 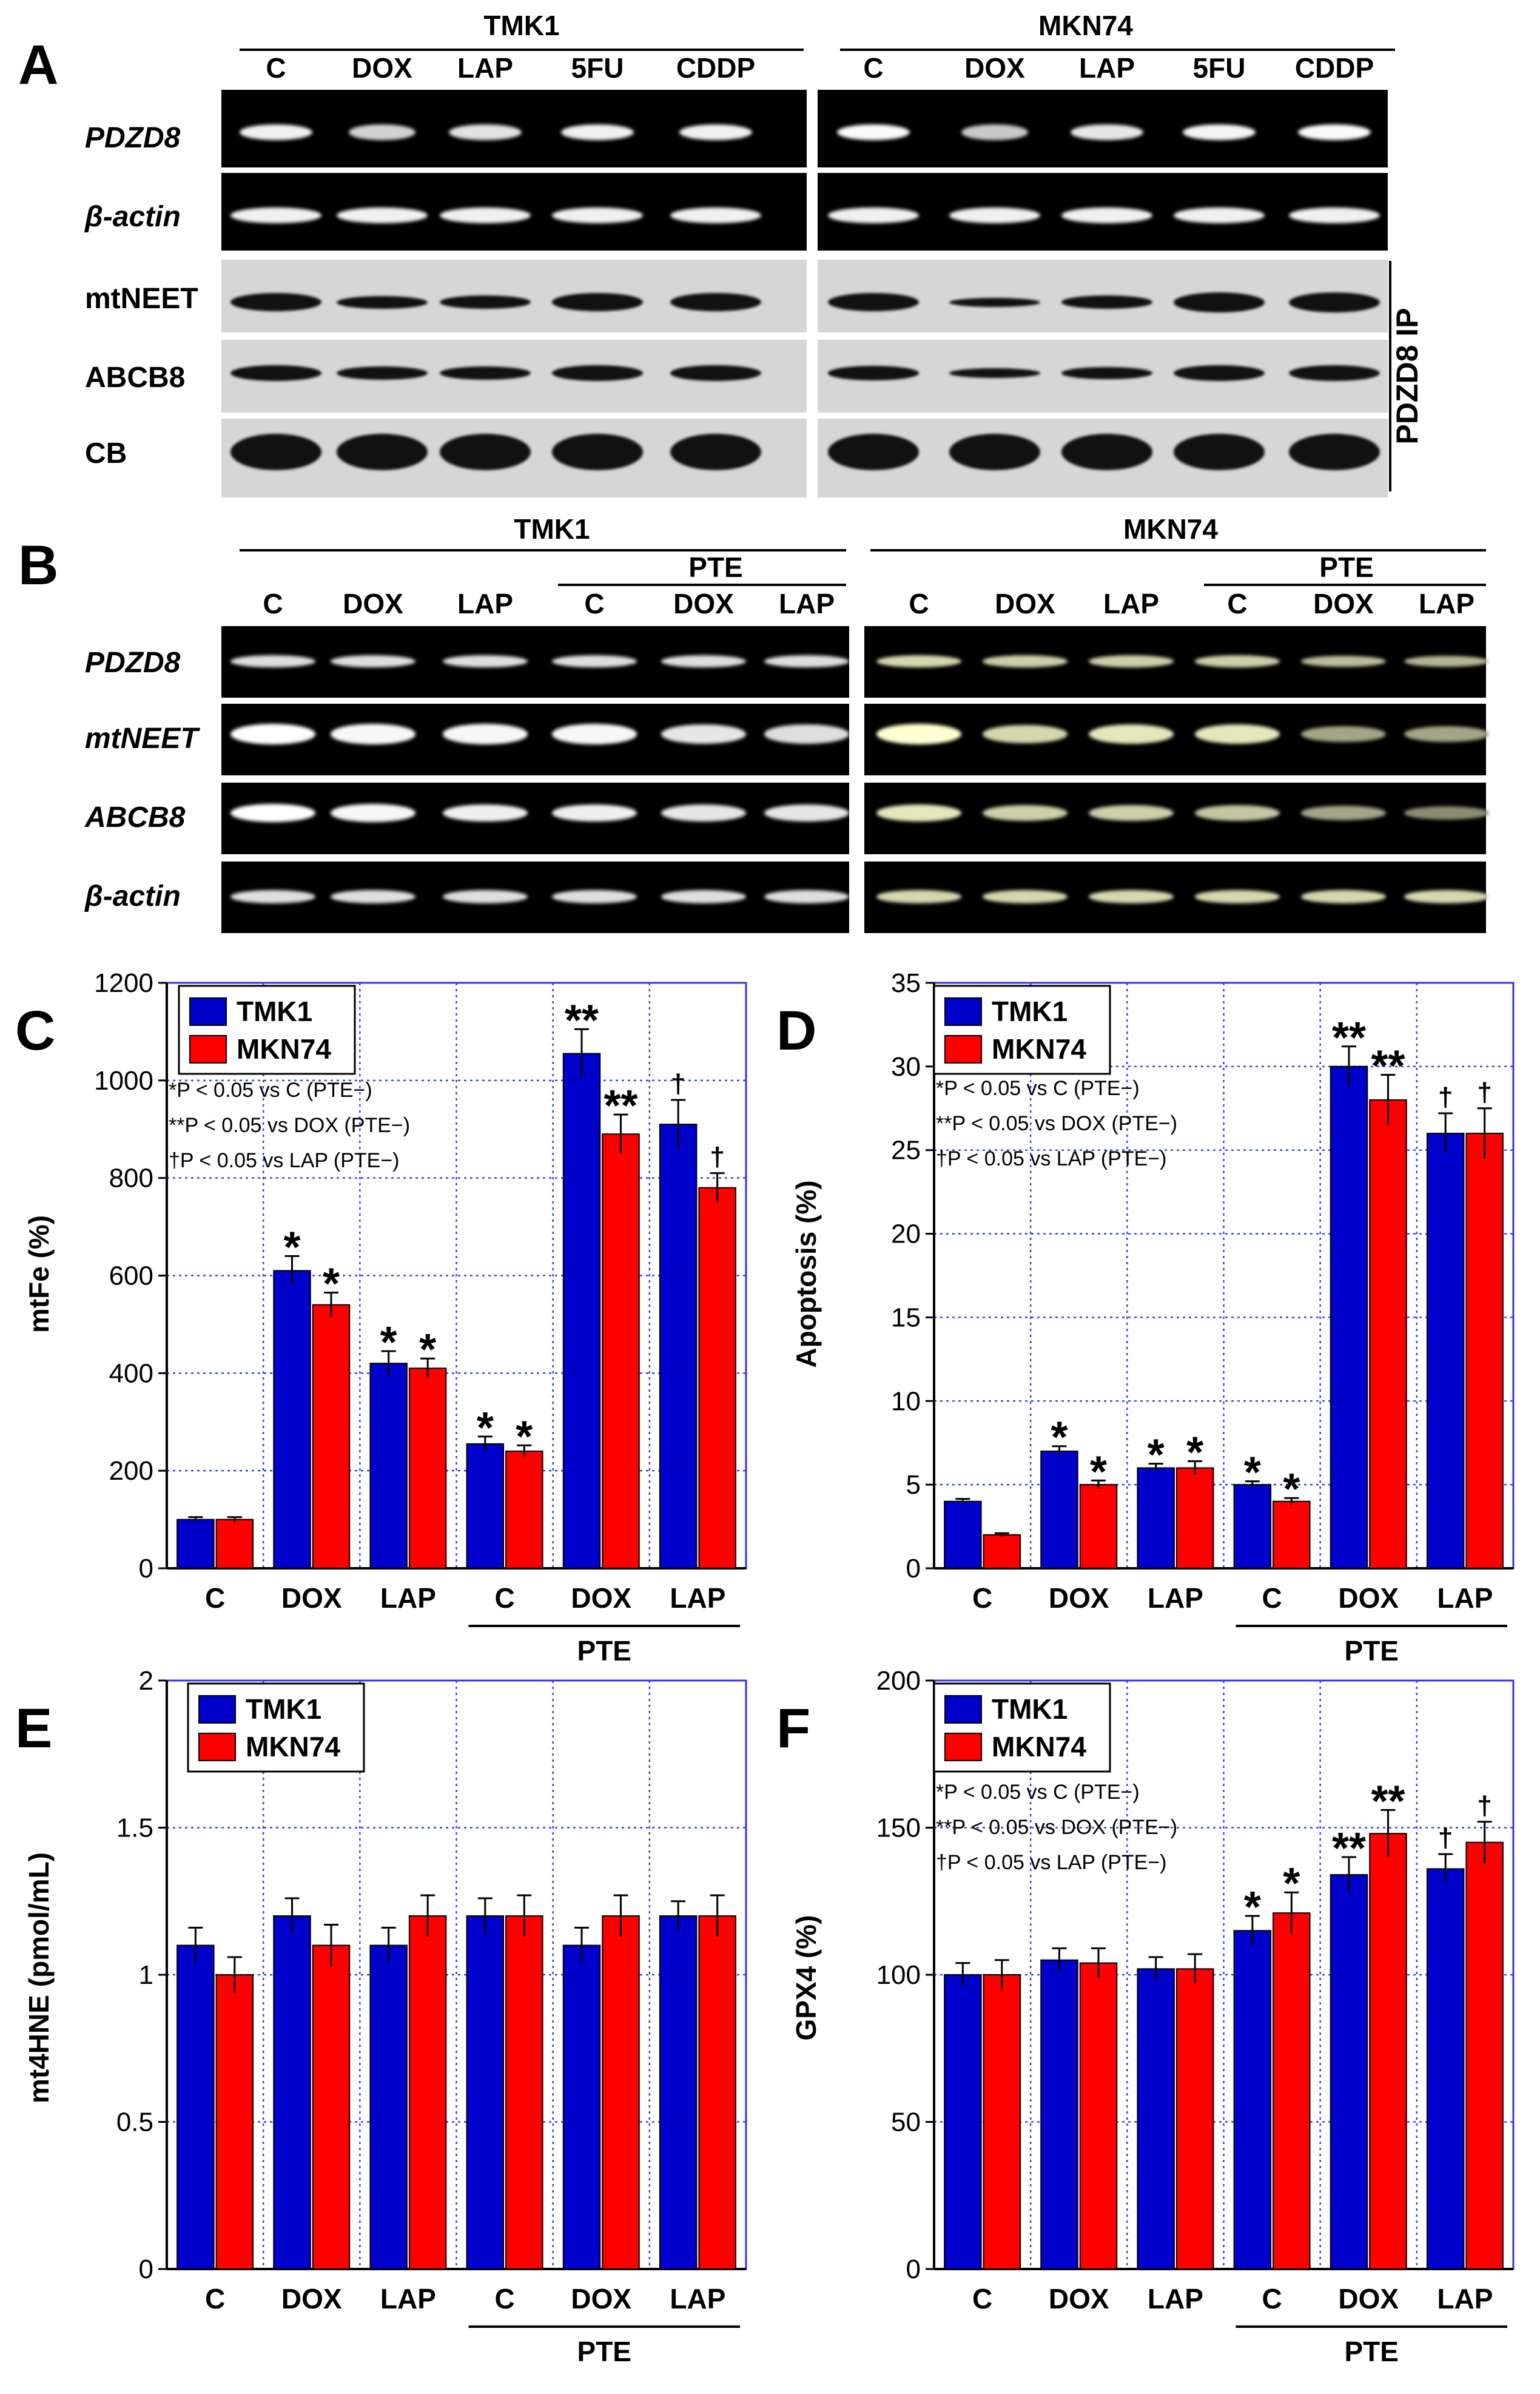 I want to click on panel-b-cellline-tmk1: TMK1, so click(x=552, y=529).